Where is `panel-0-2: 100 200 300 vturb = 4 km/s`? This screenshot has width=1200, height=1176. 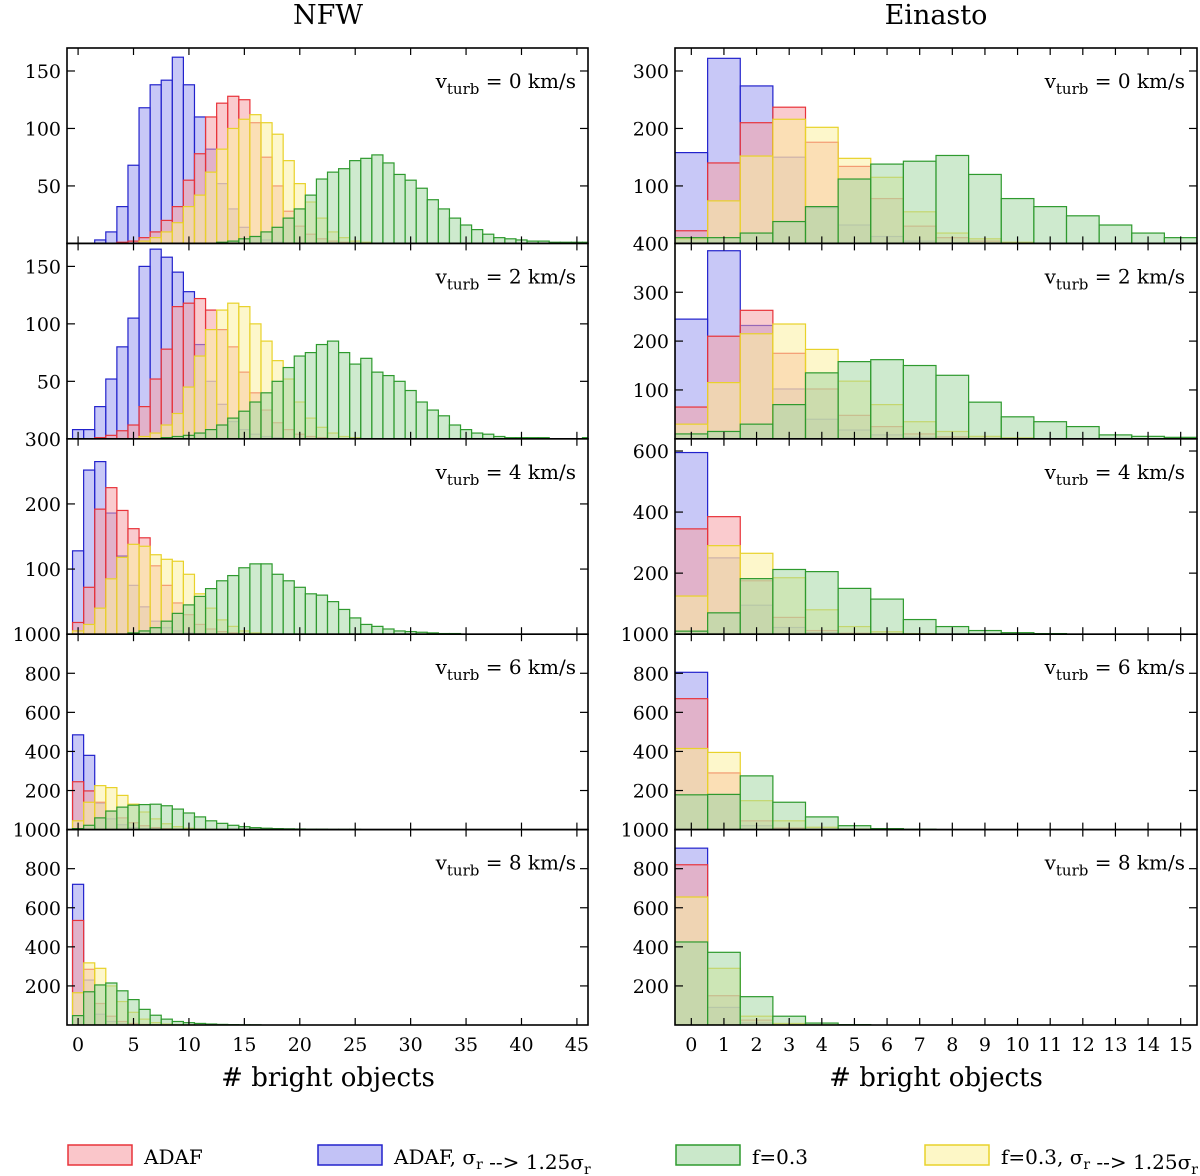 panel-0-2: 100 200 300 vturb = 4 km/s is located at coordinates (307, 532).